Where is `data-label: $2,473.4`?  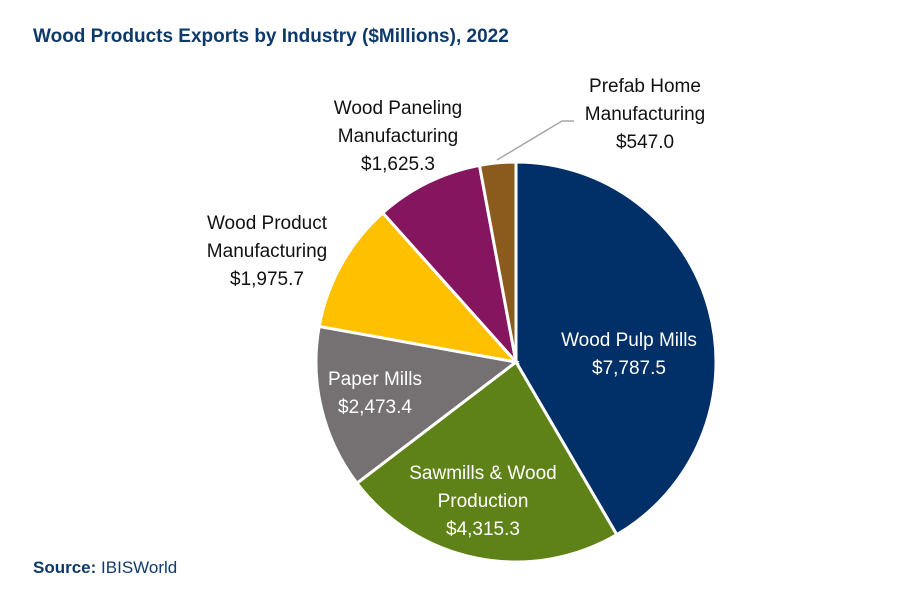
data-label: $2,473.4 is located at coordinates (375, 407).